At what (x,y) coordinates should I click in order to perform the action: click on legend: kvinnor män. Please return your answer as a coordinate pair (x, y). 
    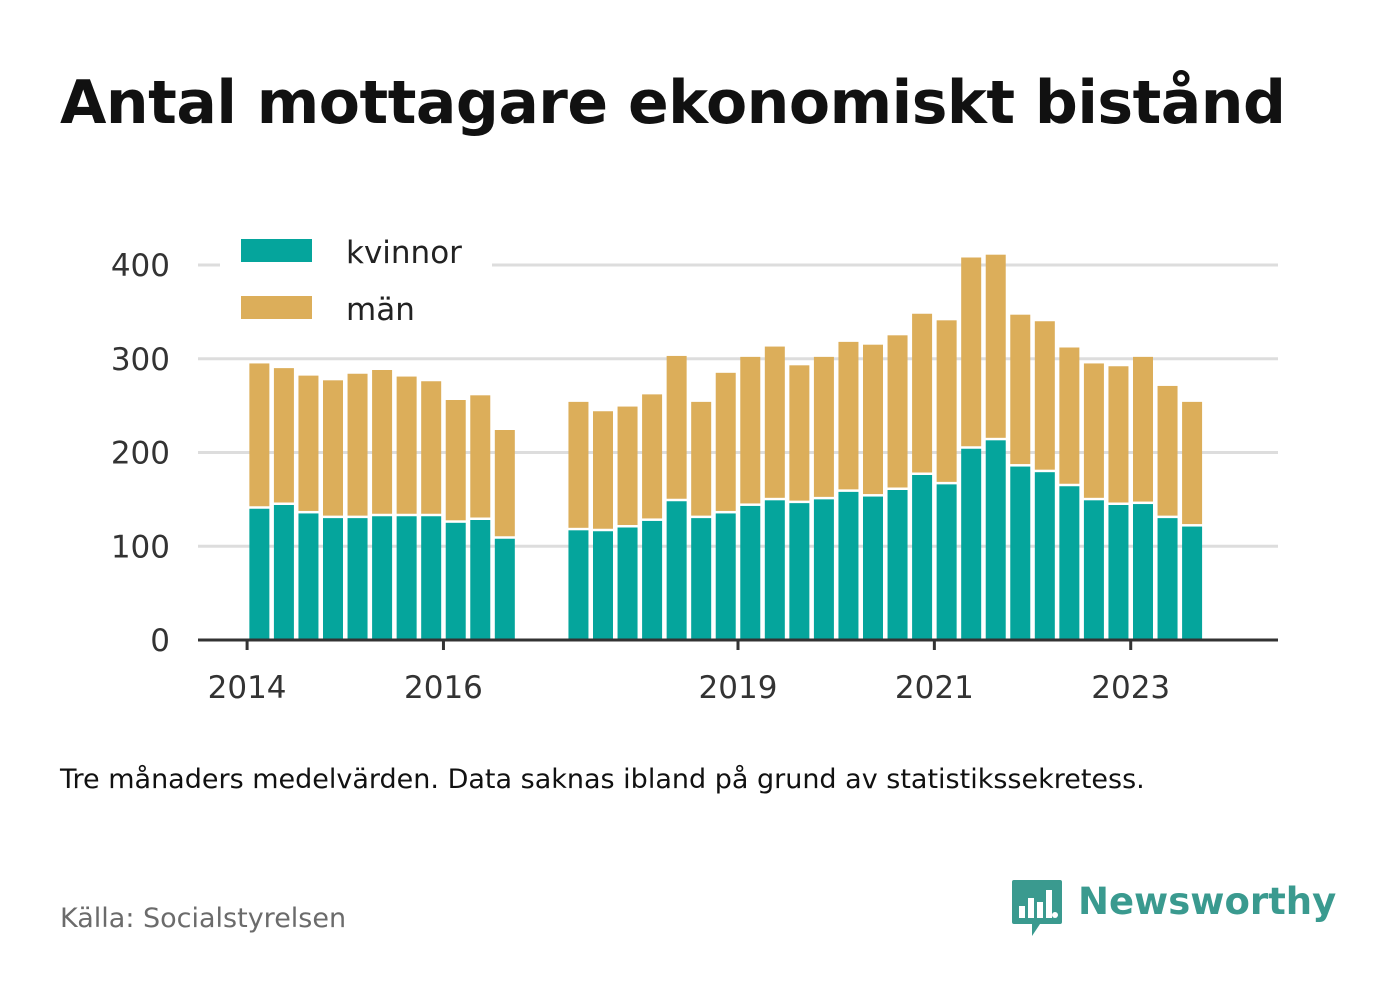
    Looking at the image, I should click on (356, 282).